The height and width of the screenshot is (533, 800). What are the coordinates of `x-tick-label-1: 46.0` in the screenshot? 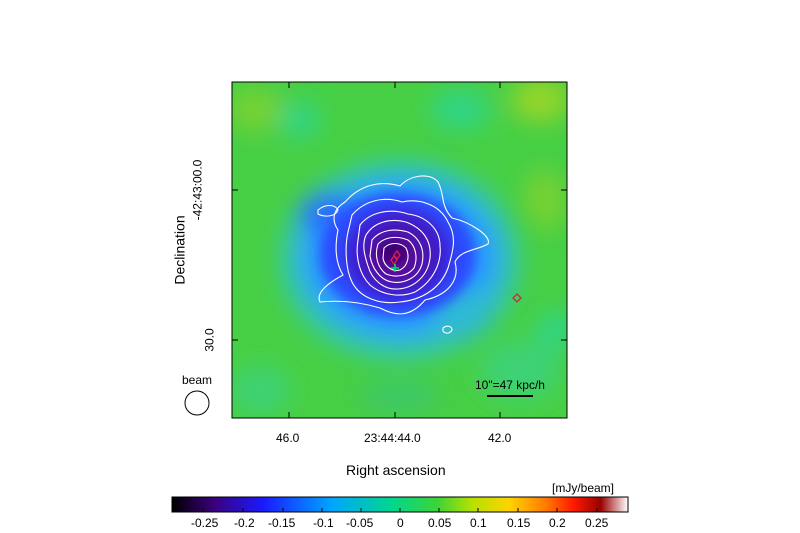 It's located at (288, 438).